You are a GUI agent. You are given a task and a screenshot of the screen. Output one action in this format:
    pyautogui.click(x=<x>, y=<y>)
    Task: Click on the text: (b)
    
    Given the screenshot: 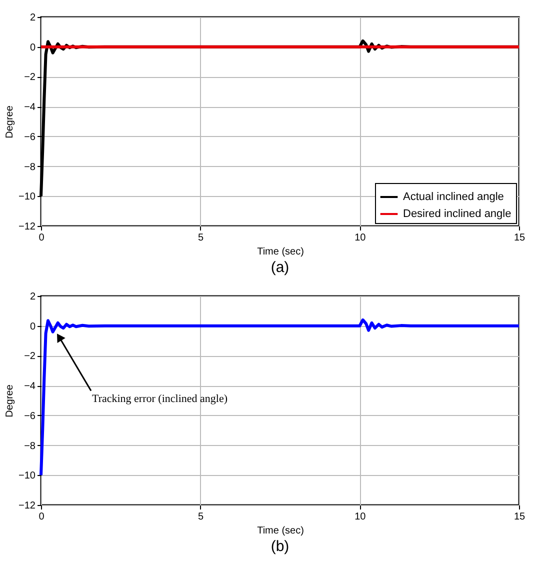 What is the action you would take?
    pyautogui.click(x=280, y=546)
    